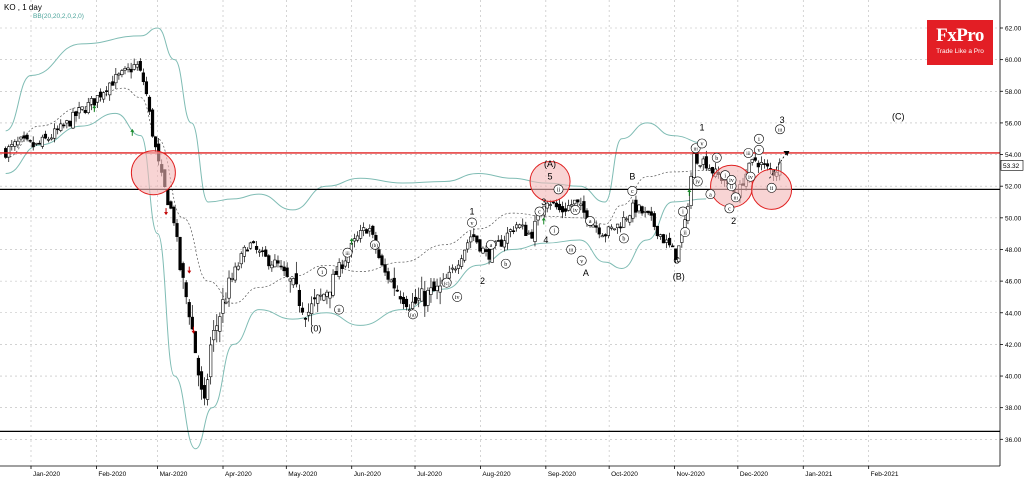 The image size is (1024, 479). I want to click on wave-label: (A), so click(550, 164).